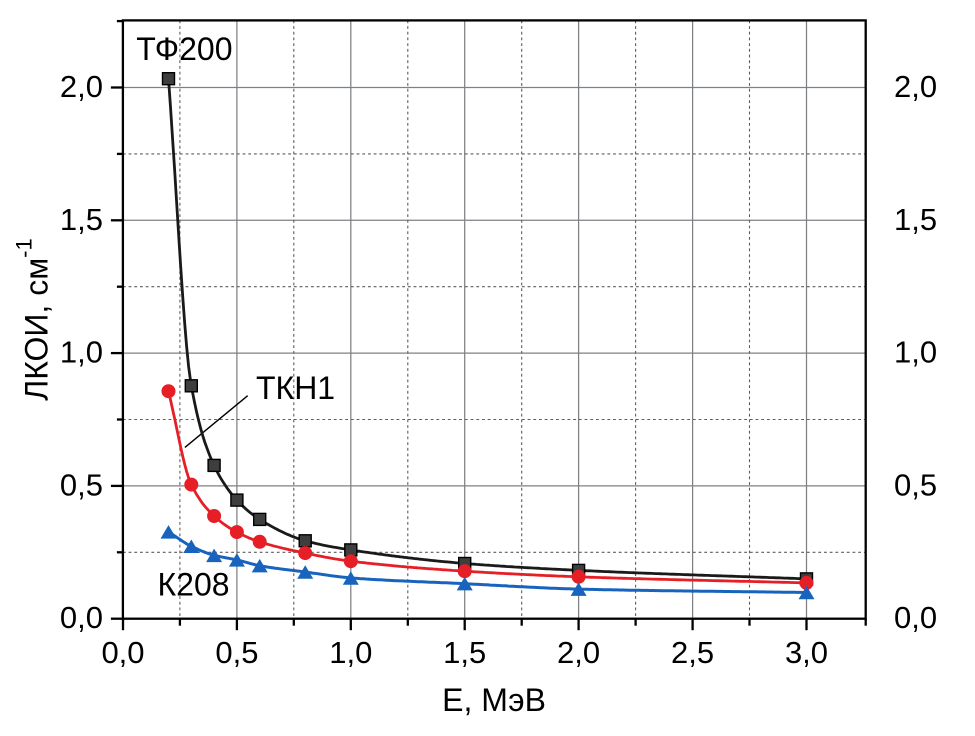 The width and height of the screenshot is (975, 736). I want to click on svg-text: 3,0, so click(806, 652).